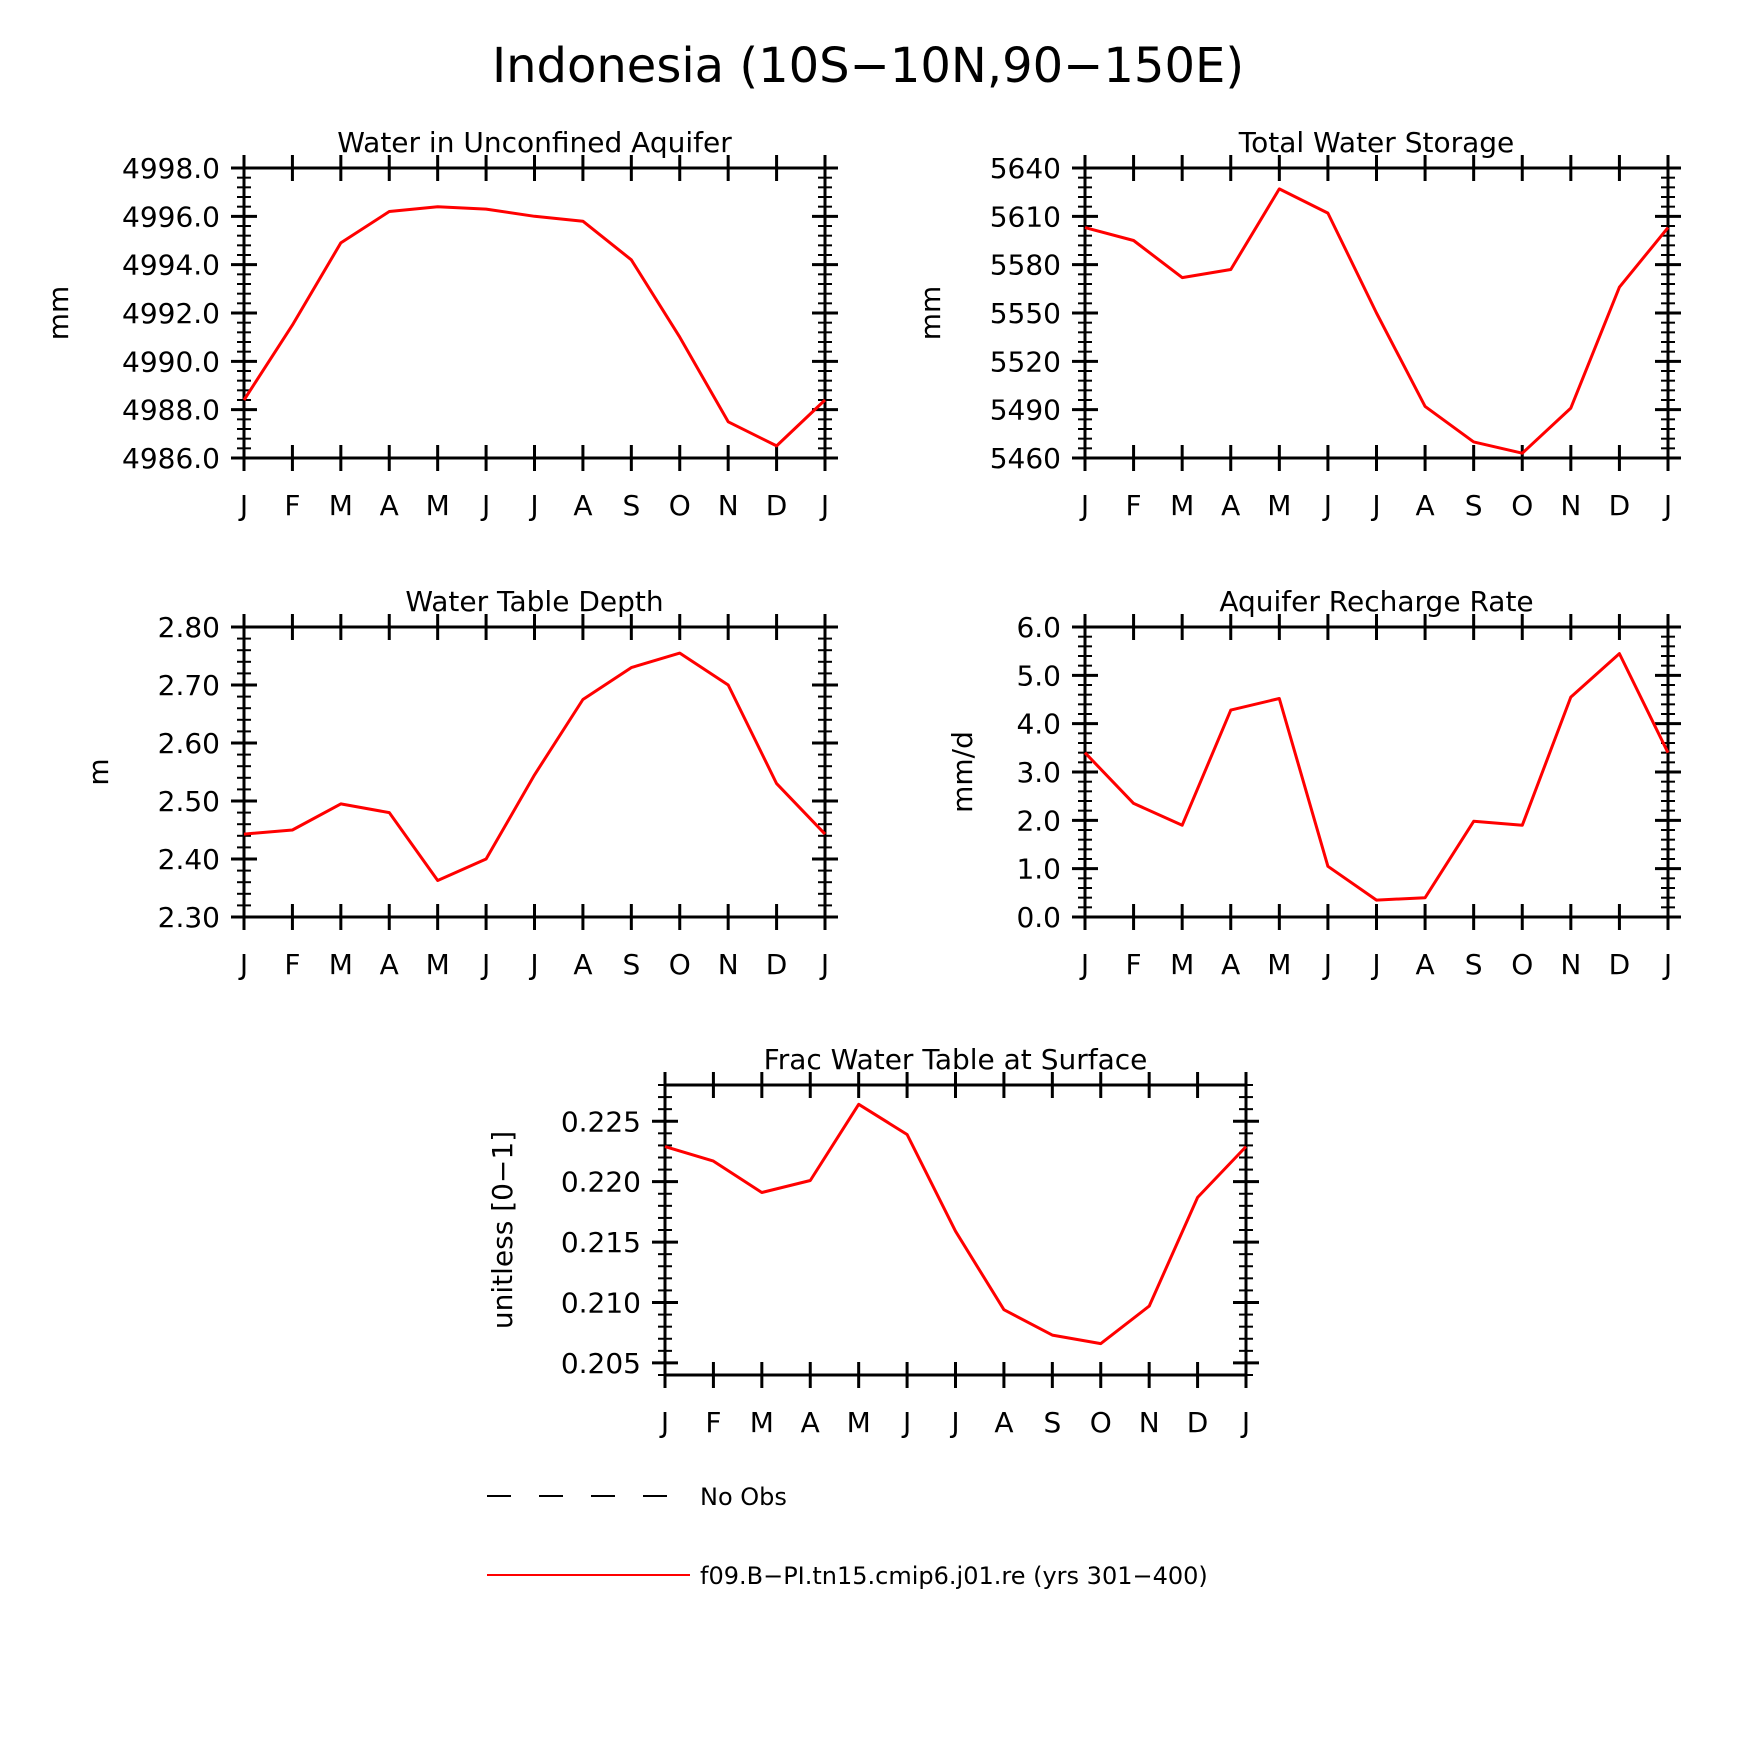 Image resolution: width=1737 pixels, height=1740 pixels. I want to click on y-tick-label: 2.30, so click(189, 917).